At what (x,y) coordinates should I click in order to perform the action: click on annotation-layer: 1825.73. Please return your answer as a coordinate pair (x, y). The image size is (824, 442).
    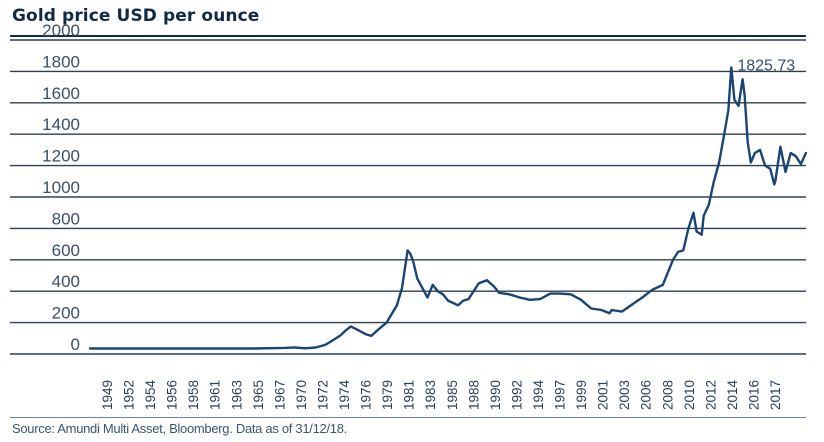
    Looking at the image, I should click on (766, 65).